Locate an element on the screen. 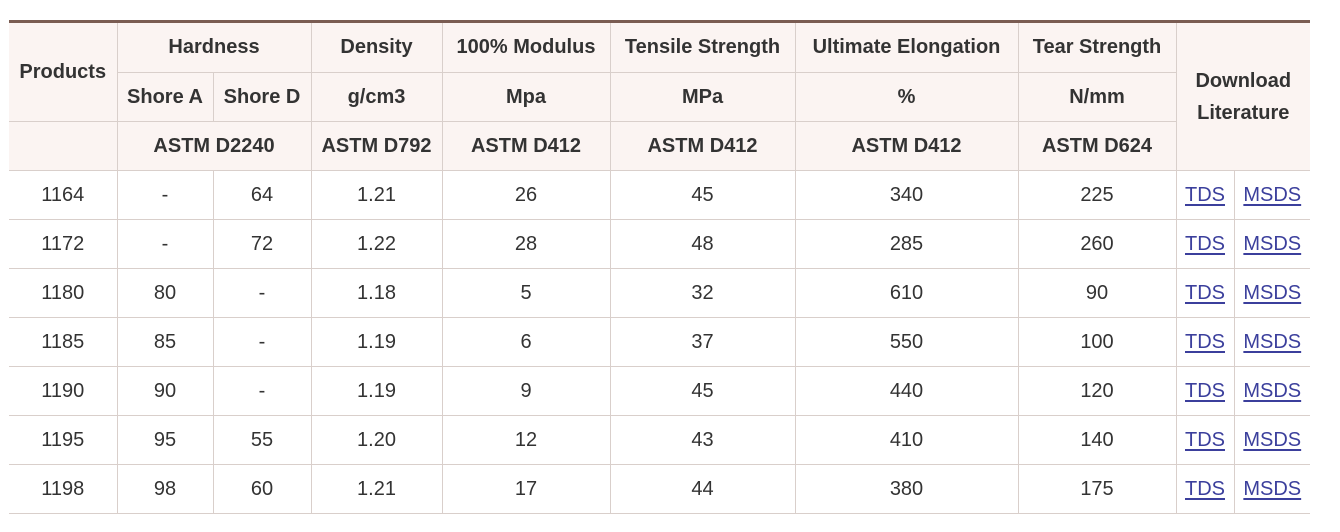  cell-modulus: 6 is located at coordinates (526, 342).